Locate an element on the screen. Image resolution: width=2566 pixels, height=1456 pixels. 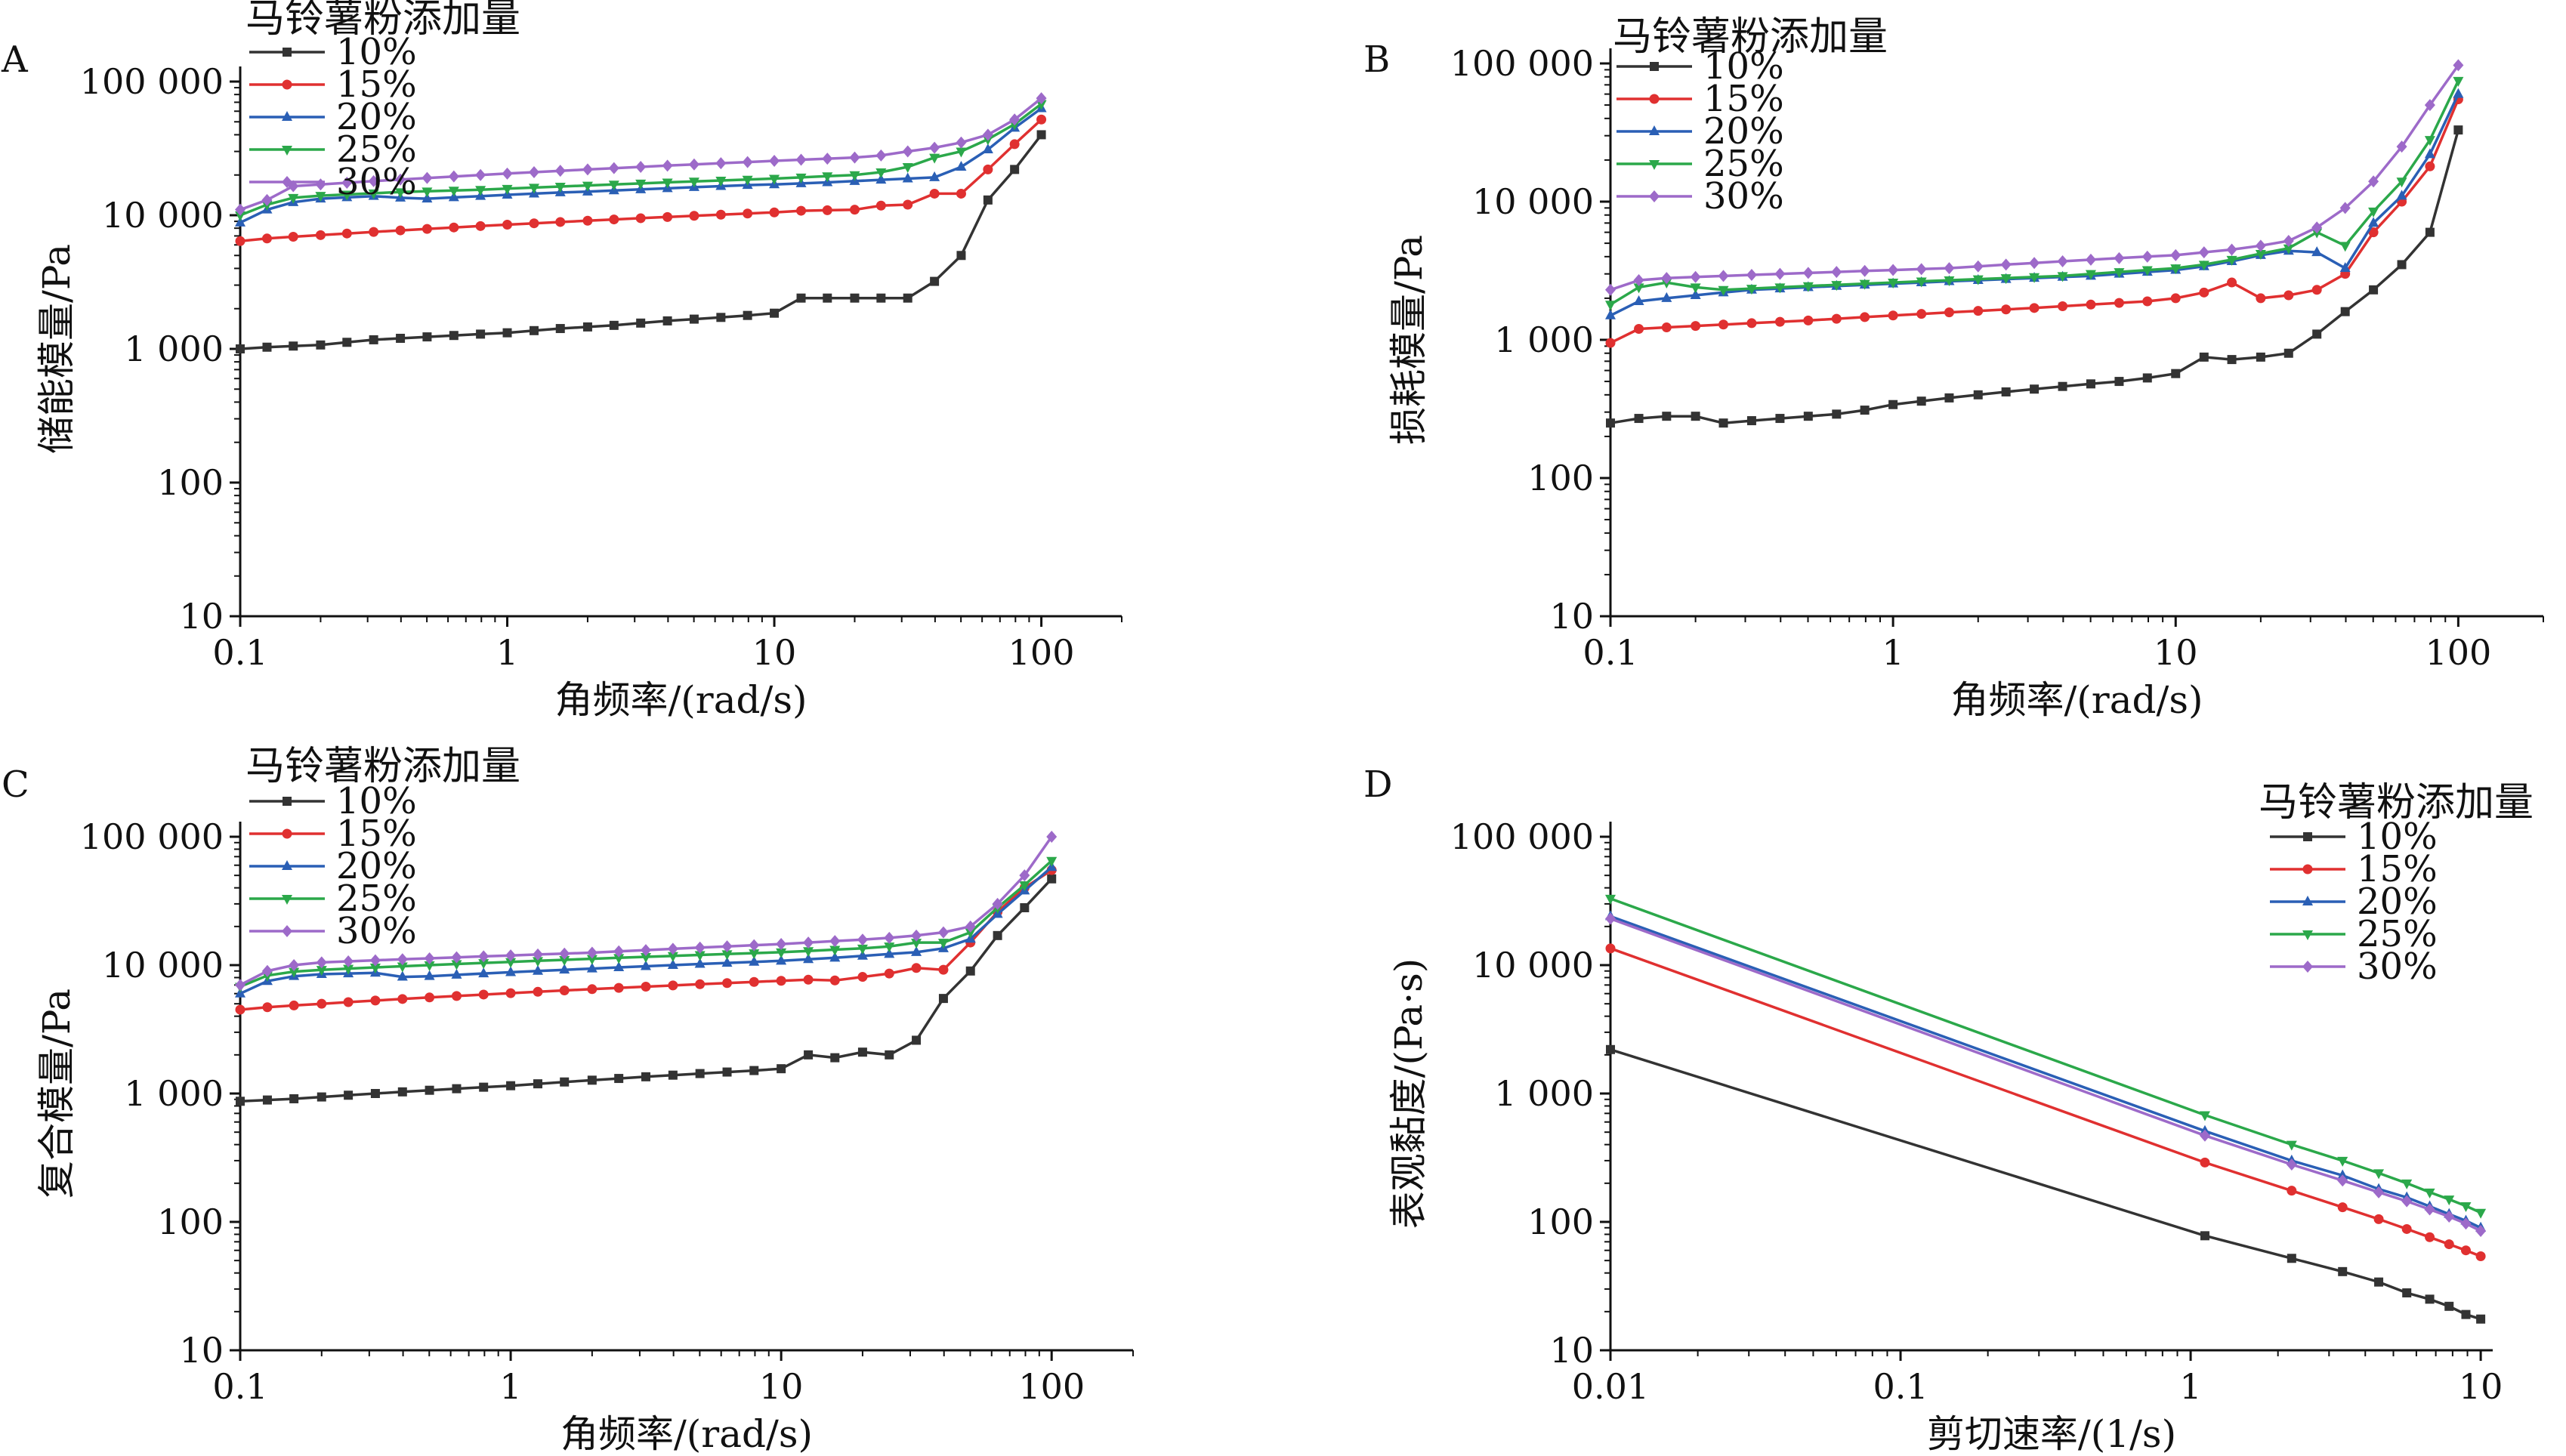
x-tick-label: 1 is located at coordinates (2190, 1386).